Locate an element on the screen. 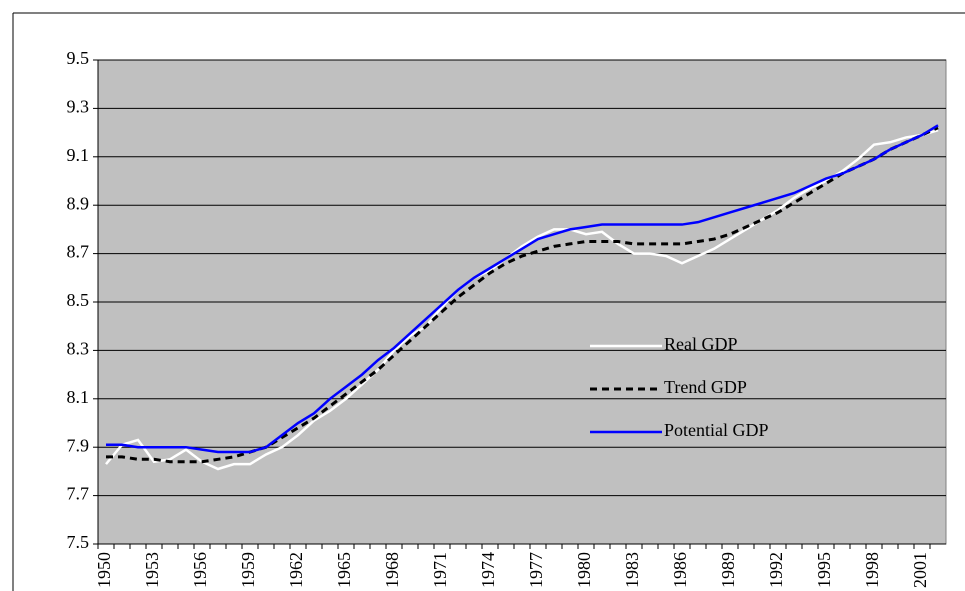 This screenshot has width=965, height=591. y-tick-label: 7.5 is located at coordinates (78, 542).